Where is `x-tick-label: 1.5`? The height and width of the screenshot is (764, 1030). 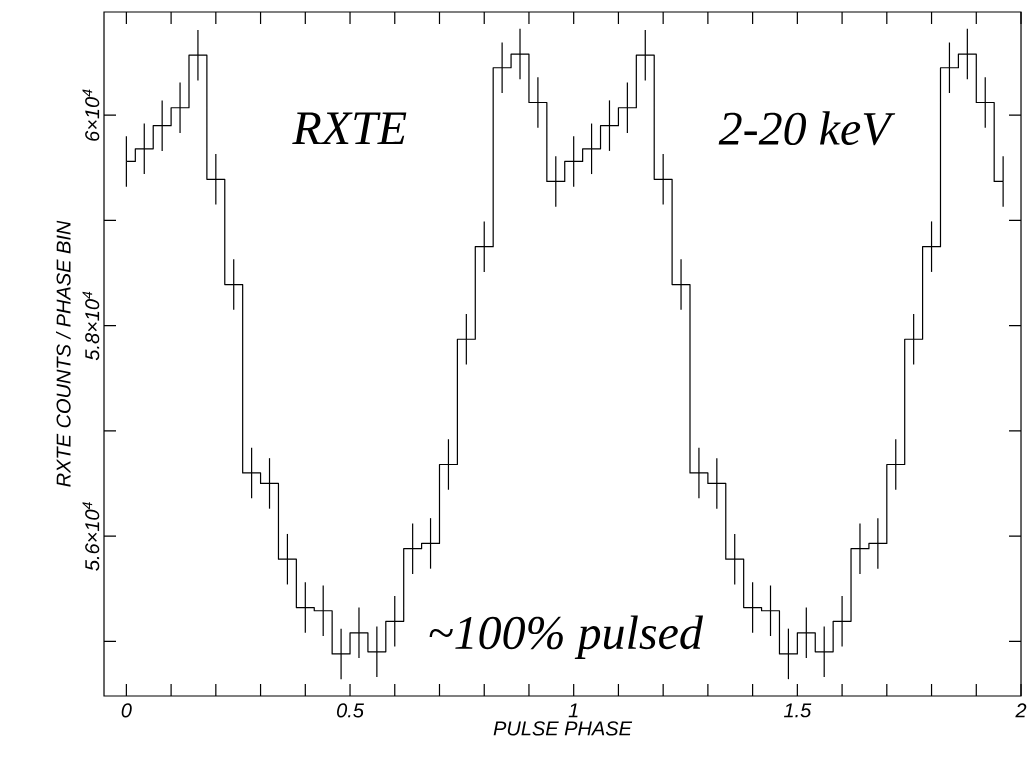
x-tick-label: 1.5 is located at coordinates (797, 710).